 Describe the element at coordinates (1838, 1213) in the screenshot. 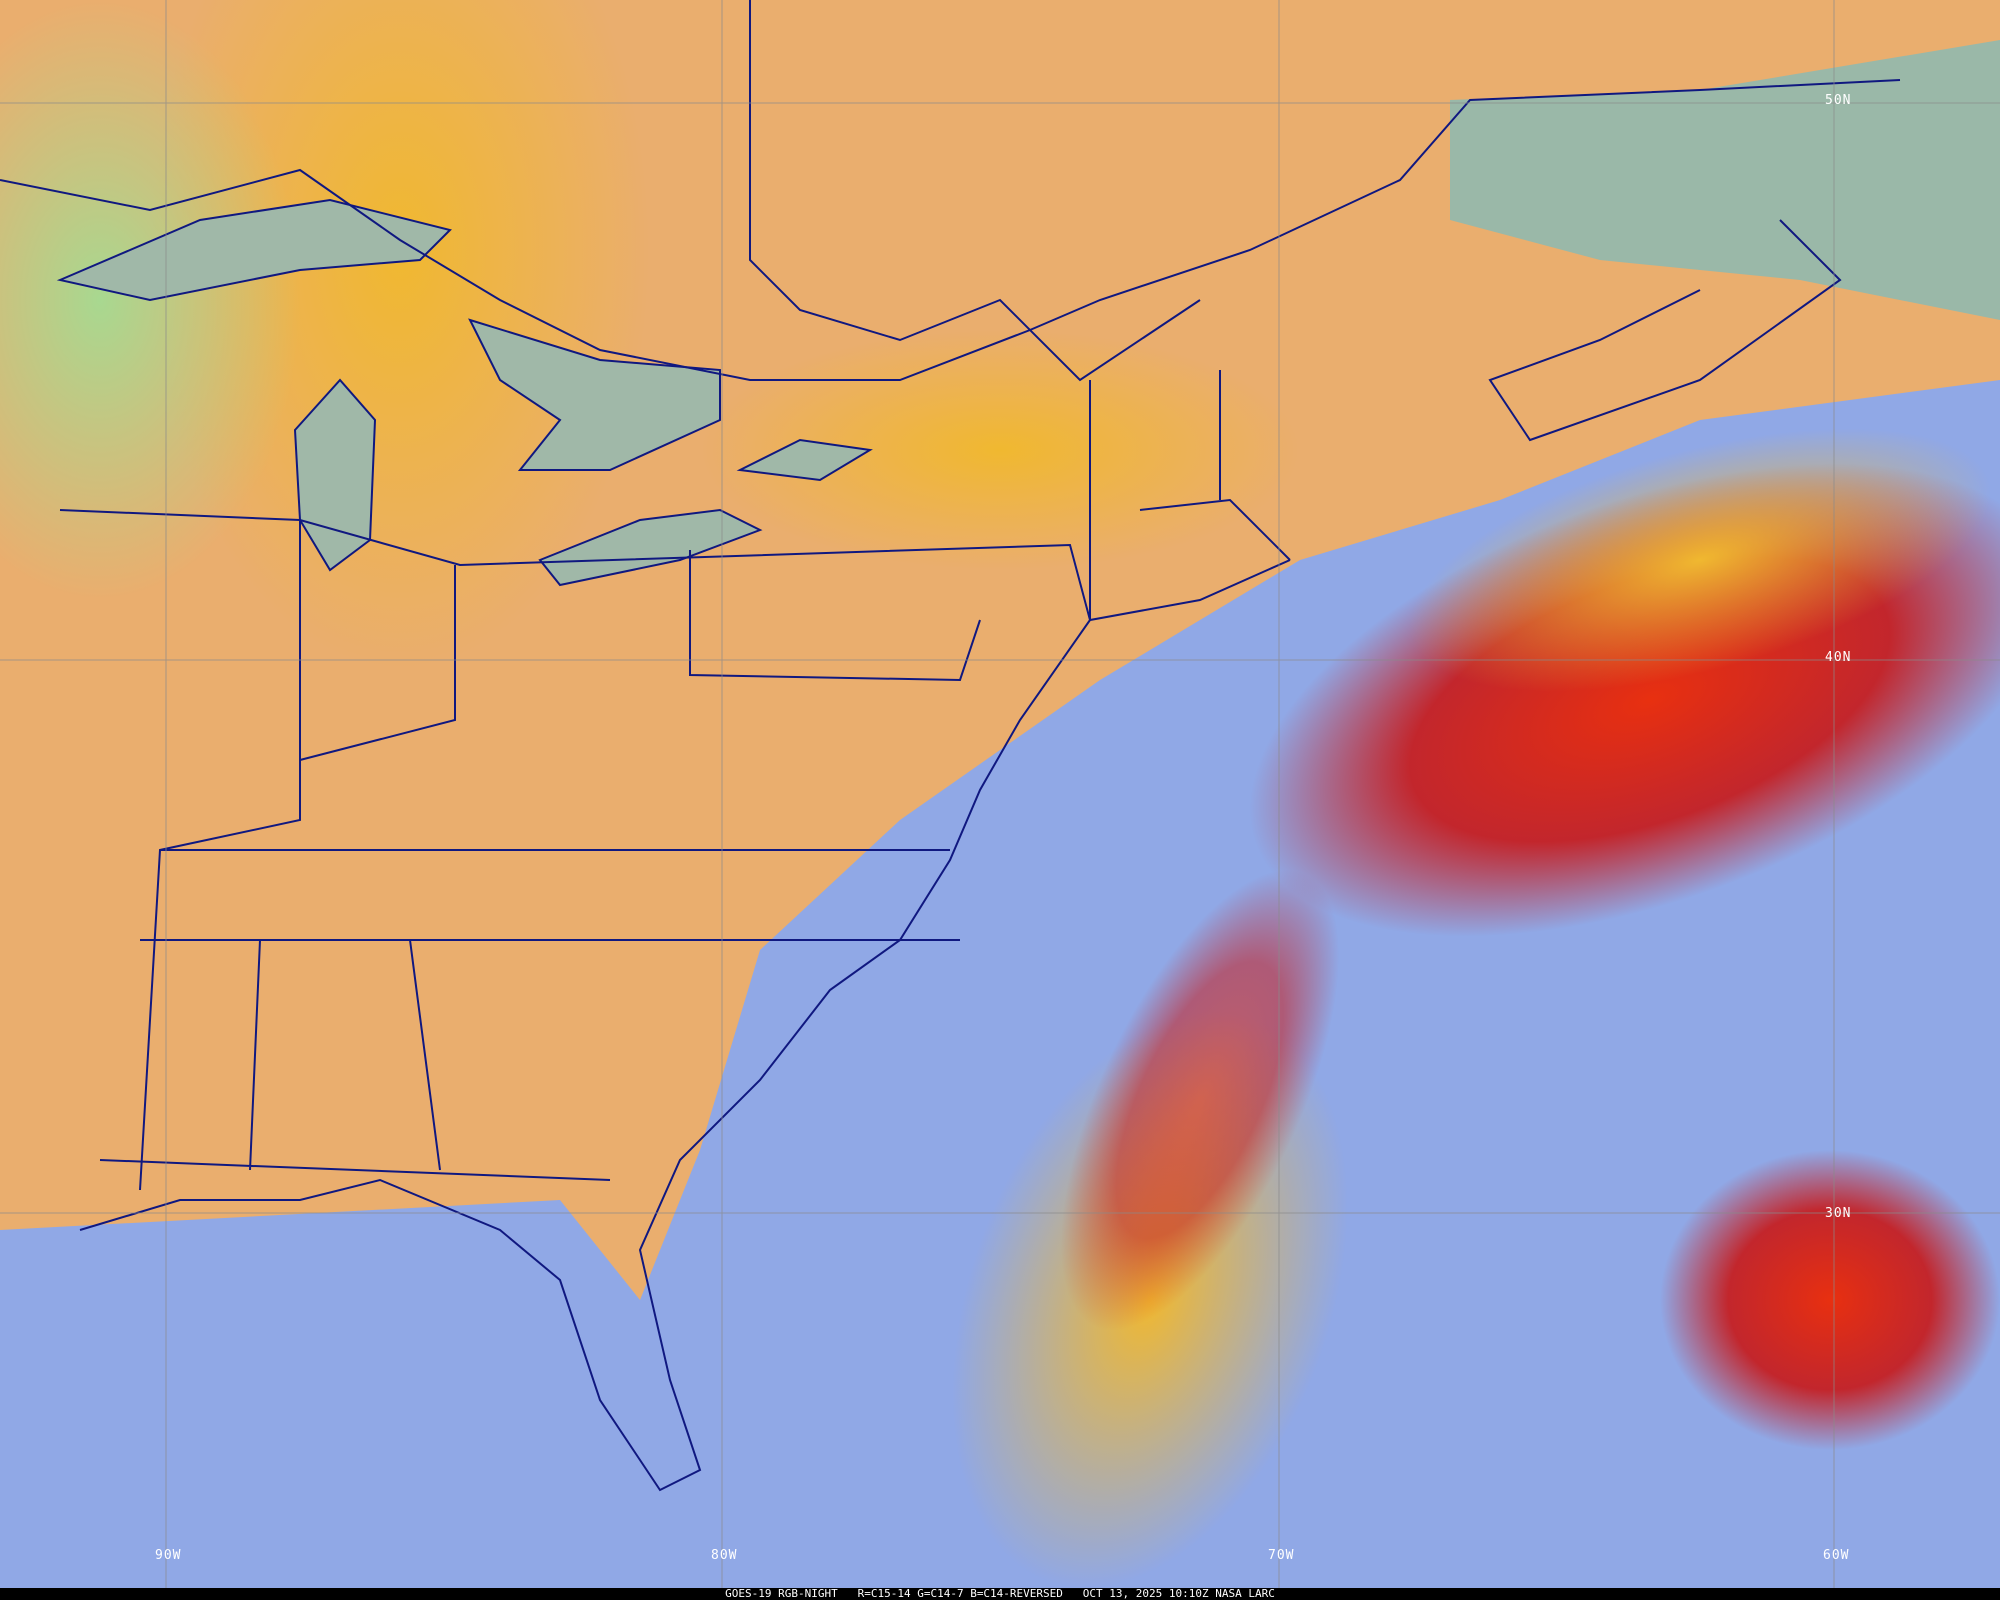

I see `lat-label-30n: 30N` at that location.